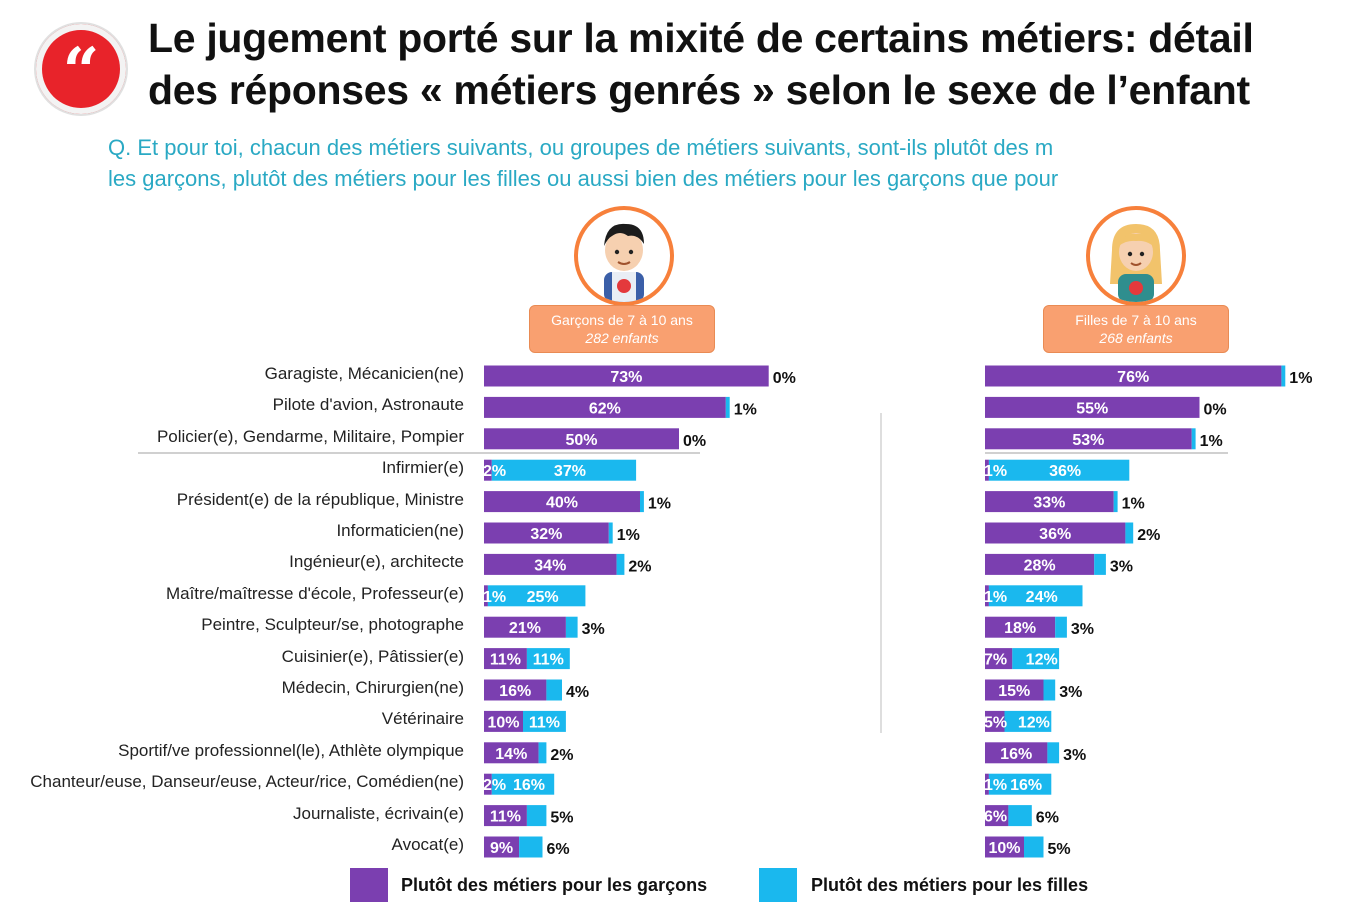  What do you see at coordinates (1034, 722) in the screenshot?
I see `data-label-girls: 12%` at bounding box center [1034, 722].